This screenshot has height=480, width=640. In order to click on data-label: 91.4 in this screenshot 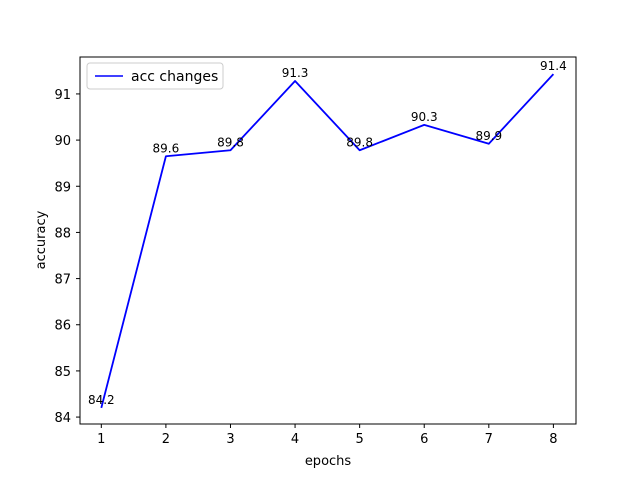, I will do `click(553, 66)`.